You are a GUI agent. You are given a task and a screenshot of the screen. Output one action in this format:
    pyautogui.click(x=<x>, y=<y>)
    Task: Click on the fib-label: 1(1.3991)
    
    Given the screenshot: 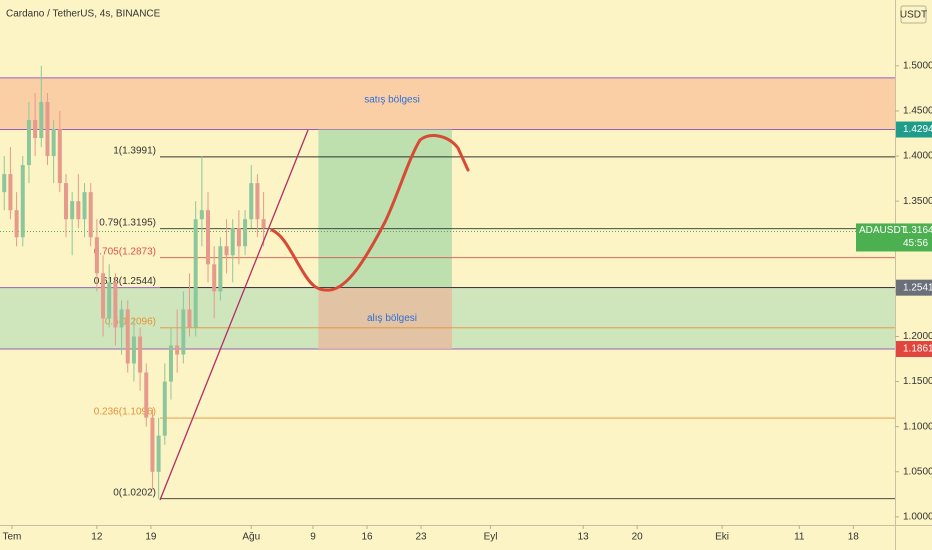 What is the action you would take?
    pyautogui.click(x=134, y=151)
    